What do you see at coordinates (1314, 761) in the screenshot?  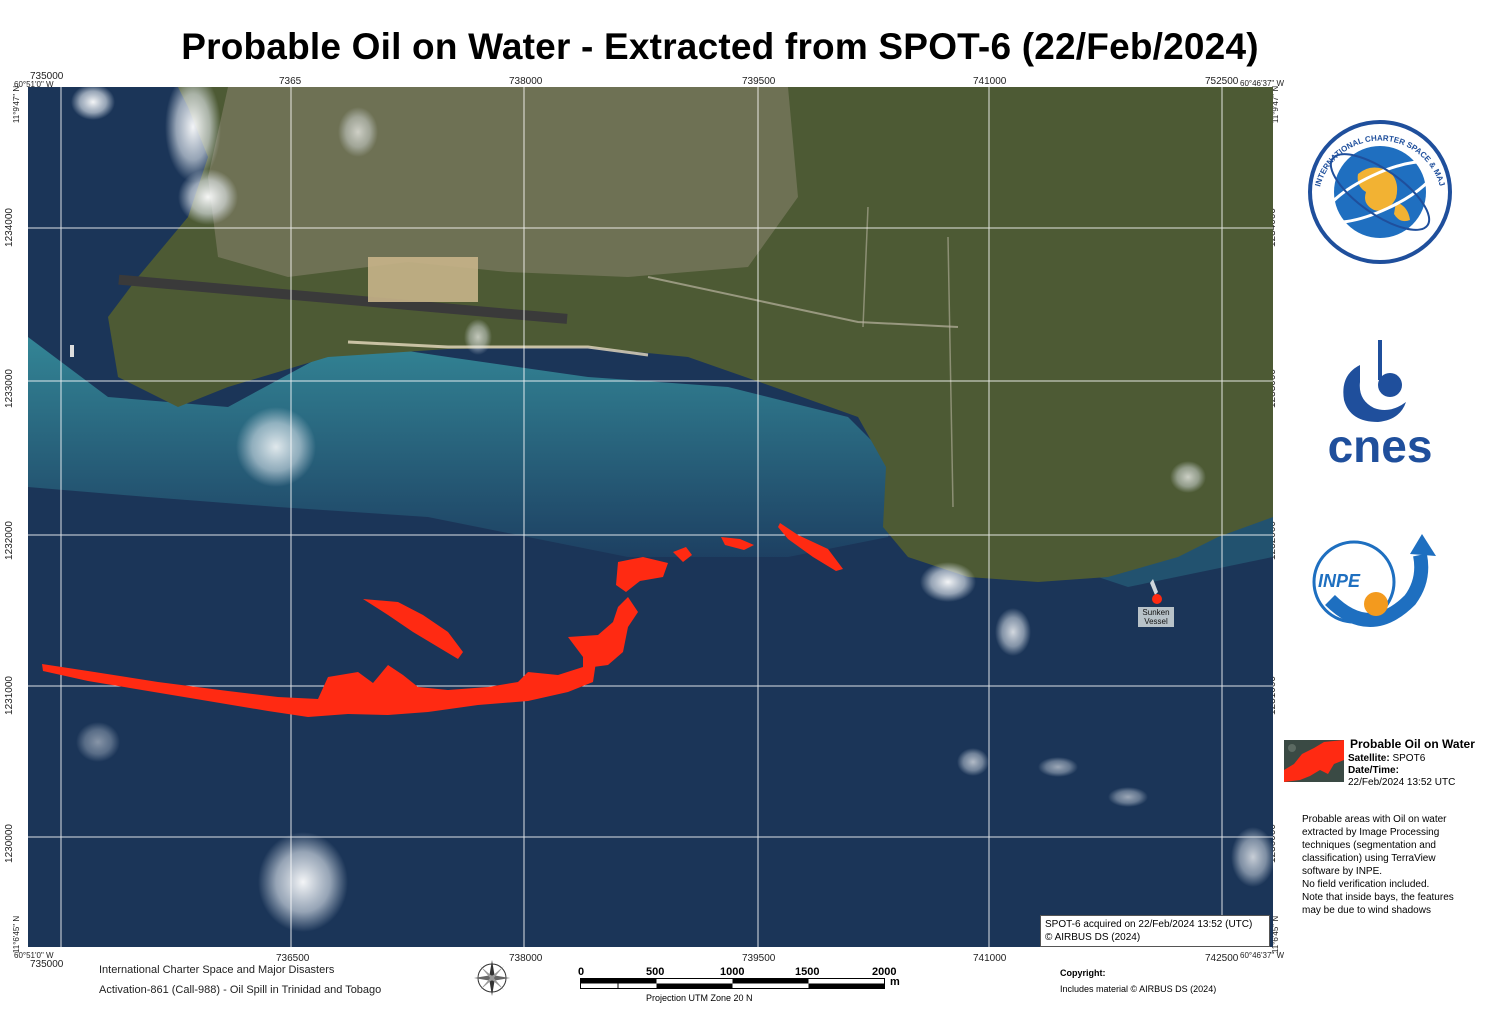 I see `legend-thumbnail` at bounding box center [1314, 761].